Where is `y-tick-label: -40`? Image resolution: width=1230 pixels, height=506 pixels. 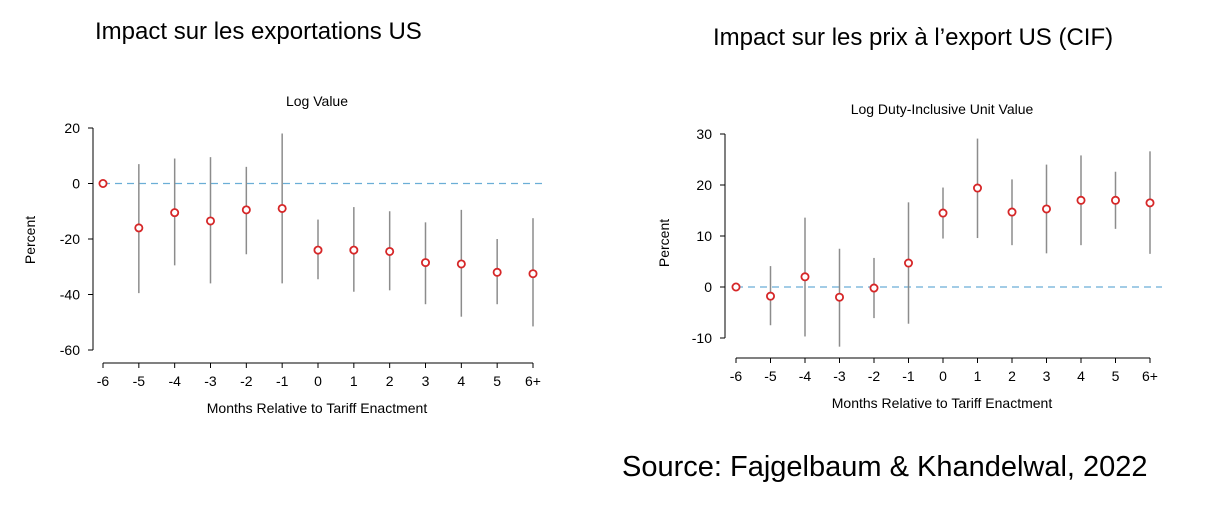
y-tick-label: -40 is located at coordinates (70, 295).